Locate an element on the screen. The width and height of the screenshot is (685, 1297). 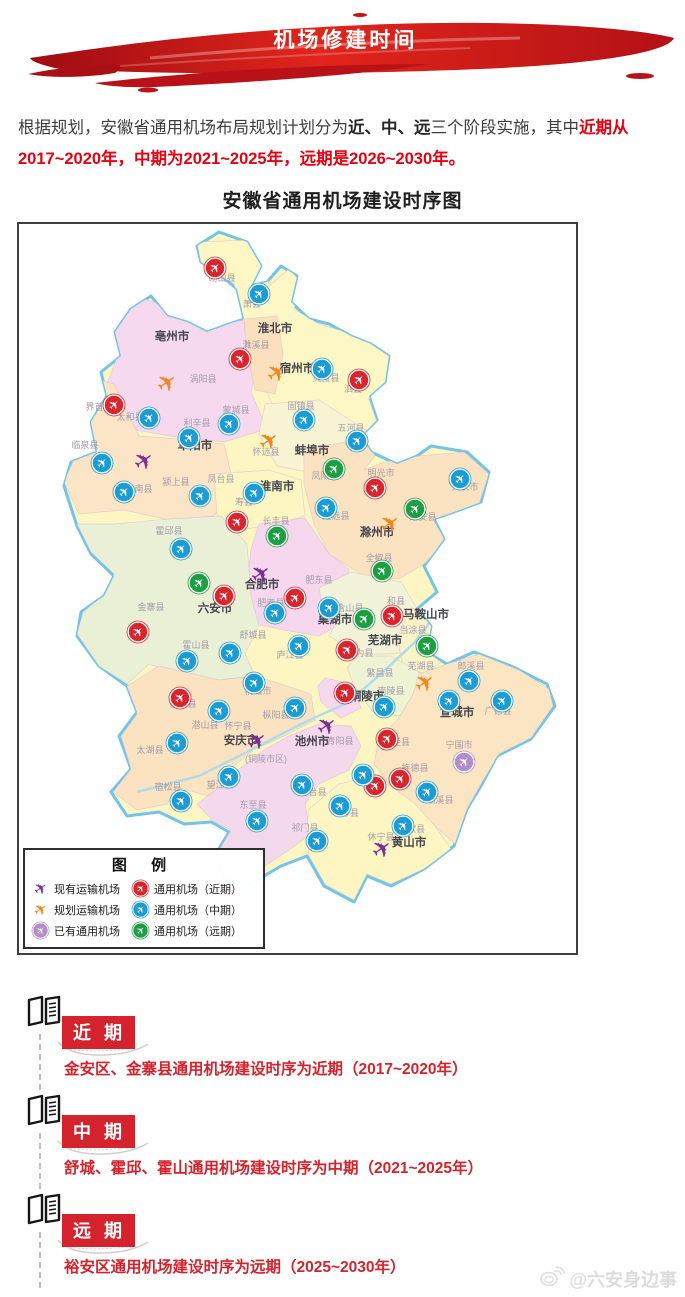
county-label: 霍山县 is located at coordinates (195, 645).